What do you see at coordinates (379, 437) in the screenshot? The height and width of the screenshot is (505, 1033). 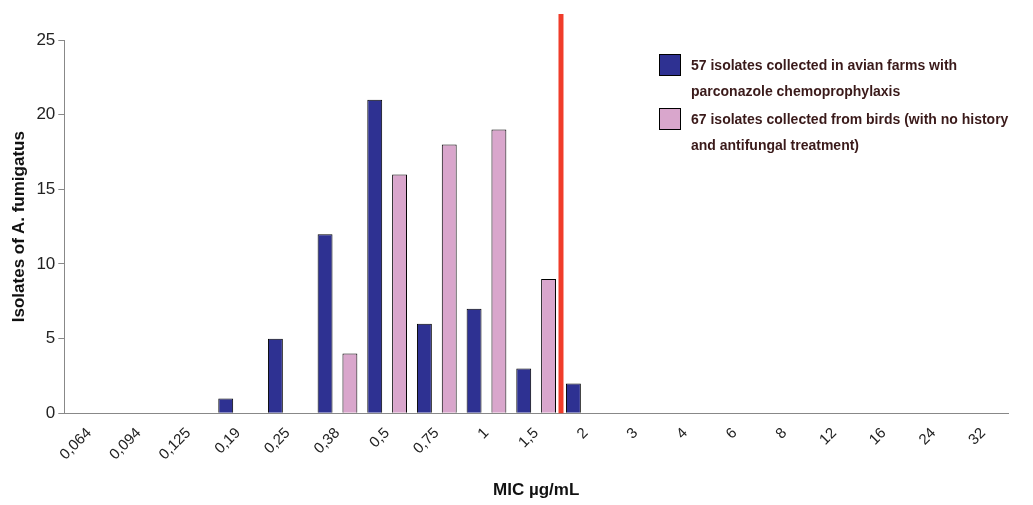 I see `x-tick-label: 0,5` at bounding box center [379, 437].